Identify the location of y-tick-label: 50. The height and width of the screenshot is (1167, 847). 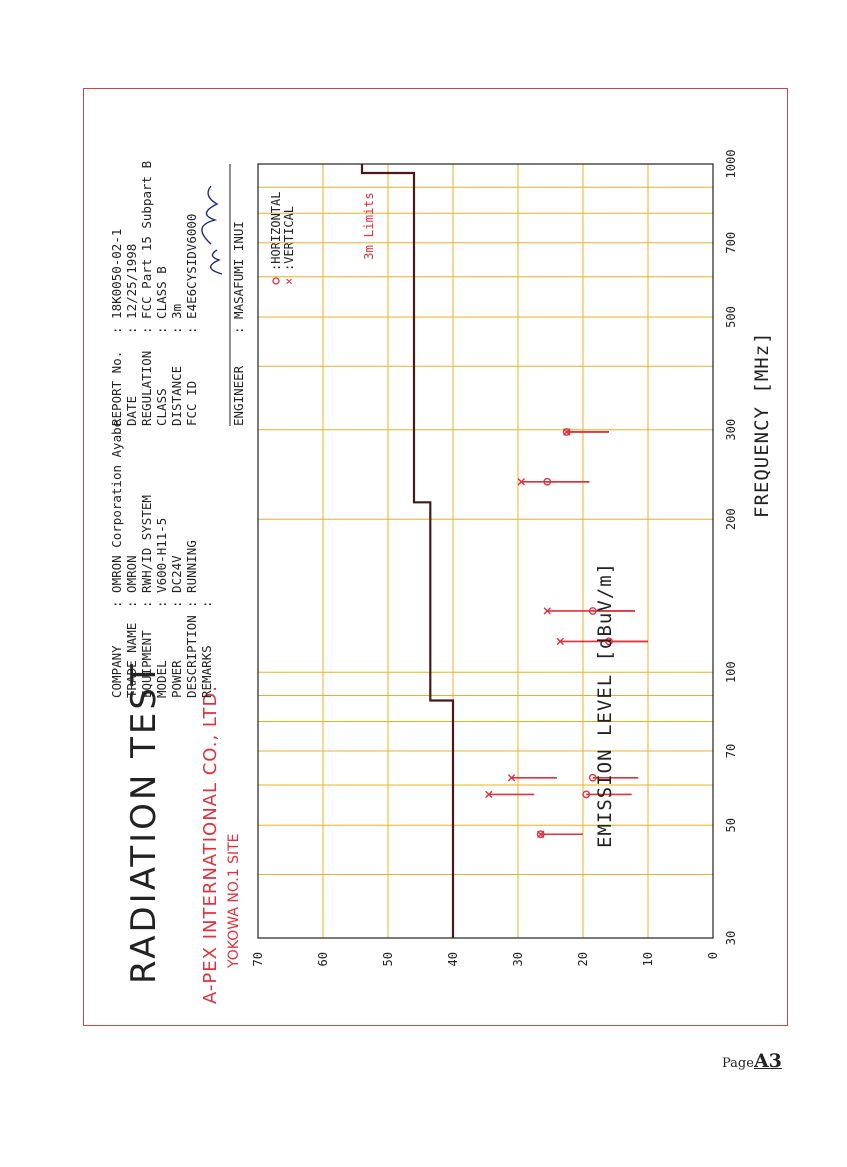
(388, 959).